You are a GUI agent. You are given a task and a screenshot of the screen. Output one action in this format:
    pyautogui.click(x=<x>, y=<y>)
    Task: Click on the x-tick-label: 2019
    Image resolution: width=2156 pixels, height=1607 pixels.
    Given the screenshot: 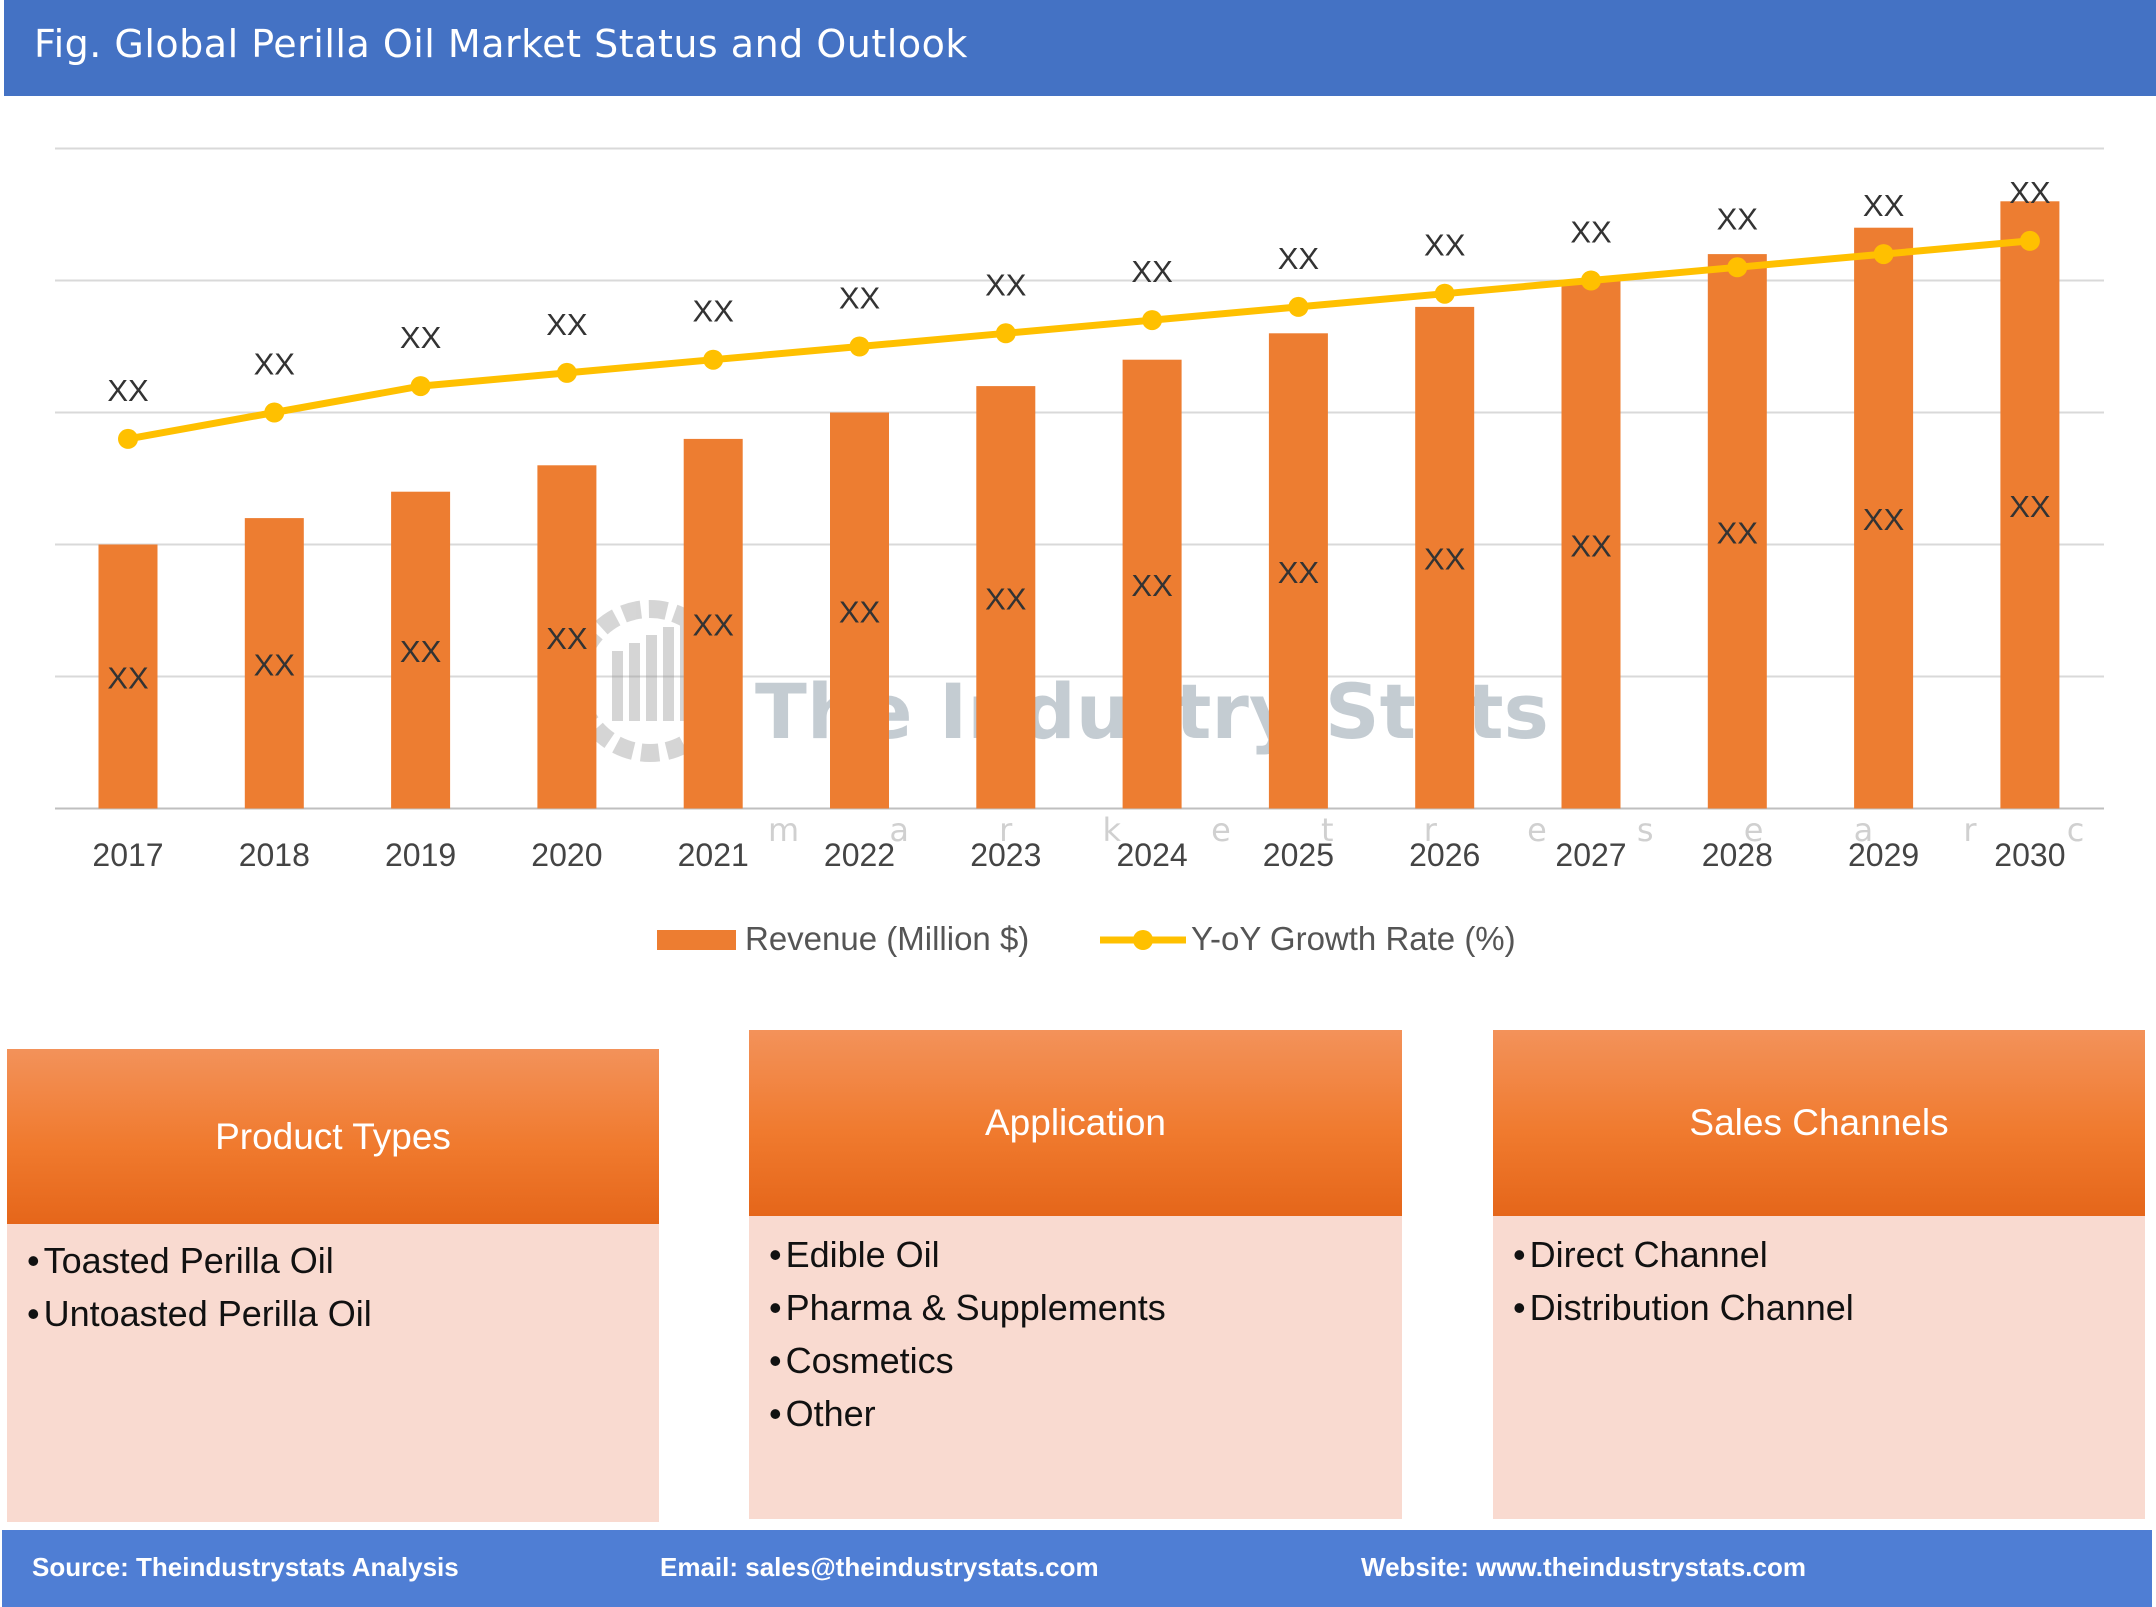 What is the action you would take?
    pyautogui.click(x=420, y=855)
    